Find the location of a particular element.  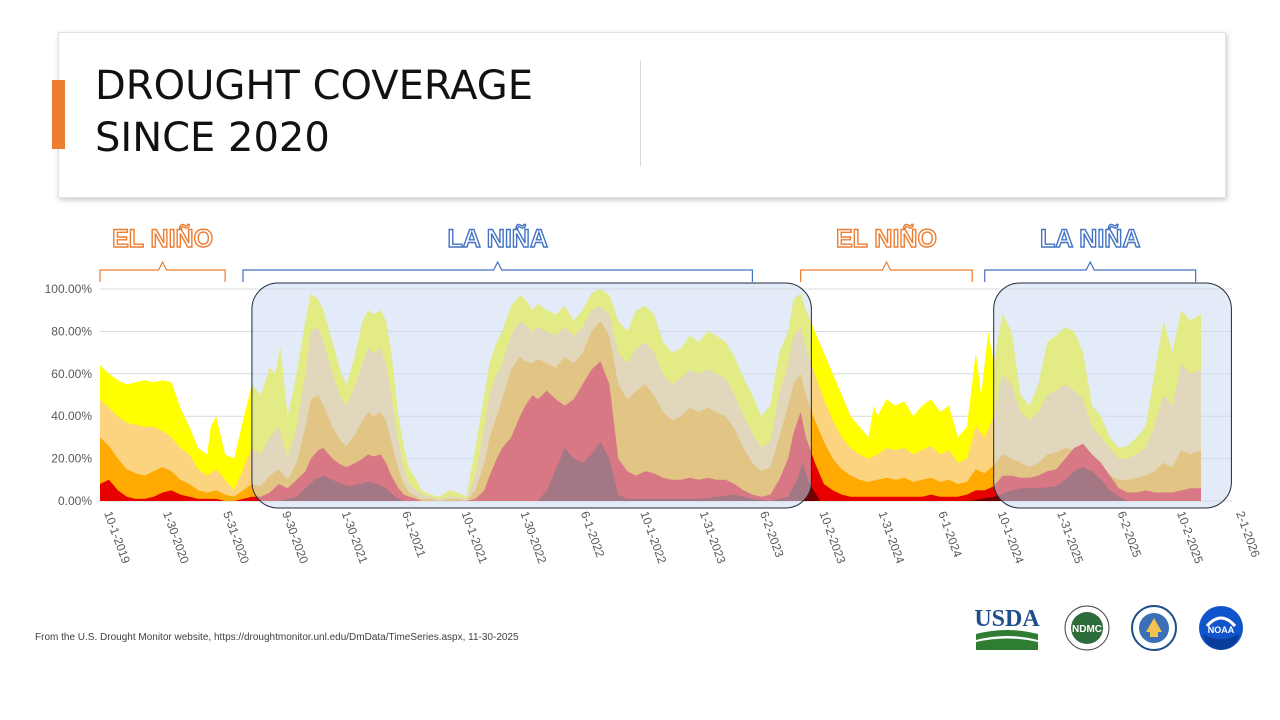

ndmc-logo-text: NDMC is located at coordinates (1087, 629).